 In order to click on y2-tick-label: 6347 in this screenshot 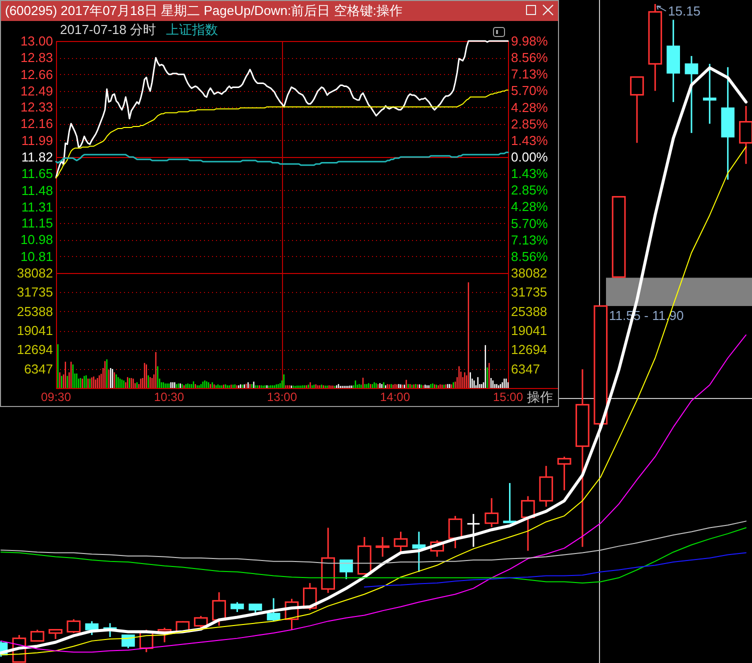, I will do `click(525, 368)`.